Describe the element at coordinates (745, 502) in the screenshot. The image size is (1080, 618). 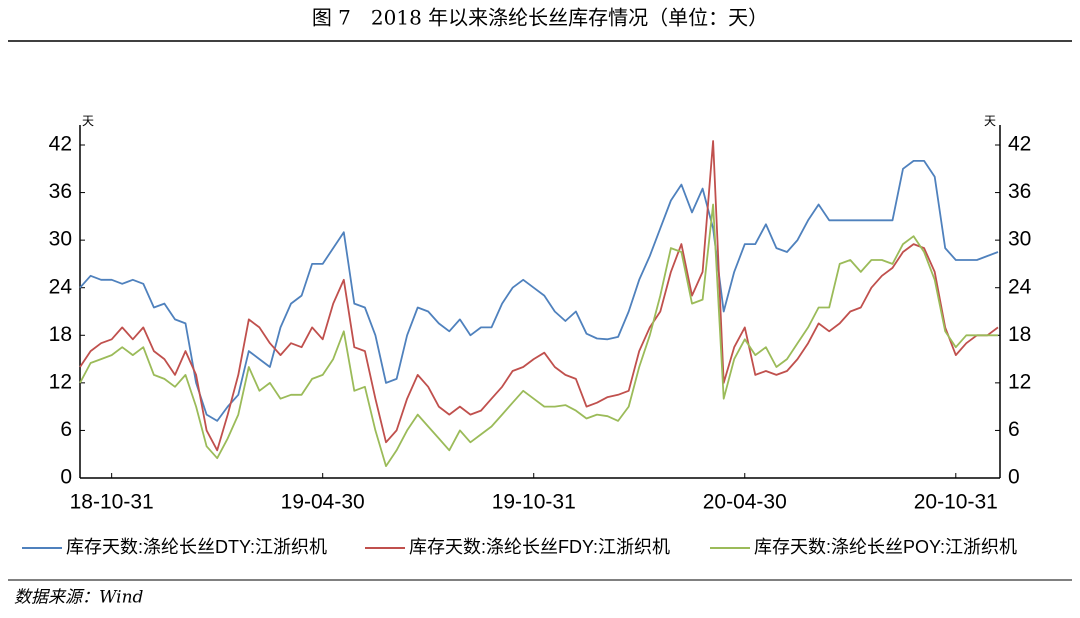
I see `x-tick-label: 20-04-30` at that location.